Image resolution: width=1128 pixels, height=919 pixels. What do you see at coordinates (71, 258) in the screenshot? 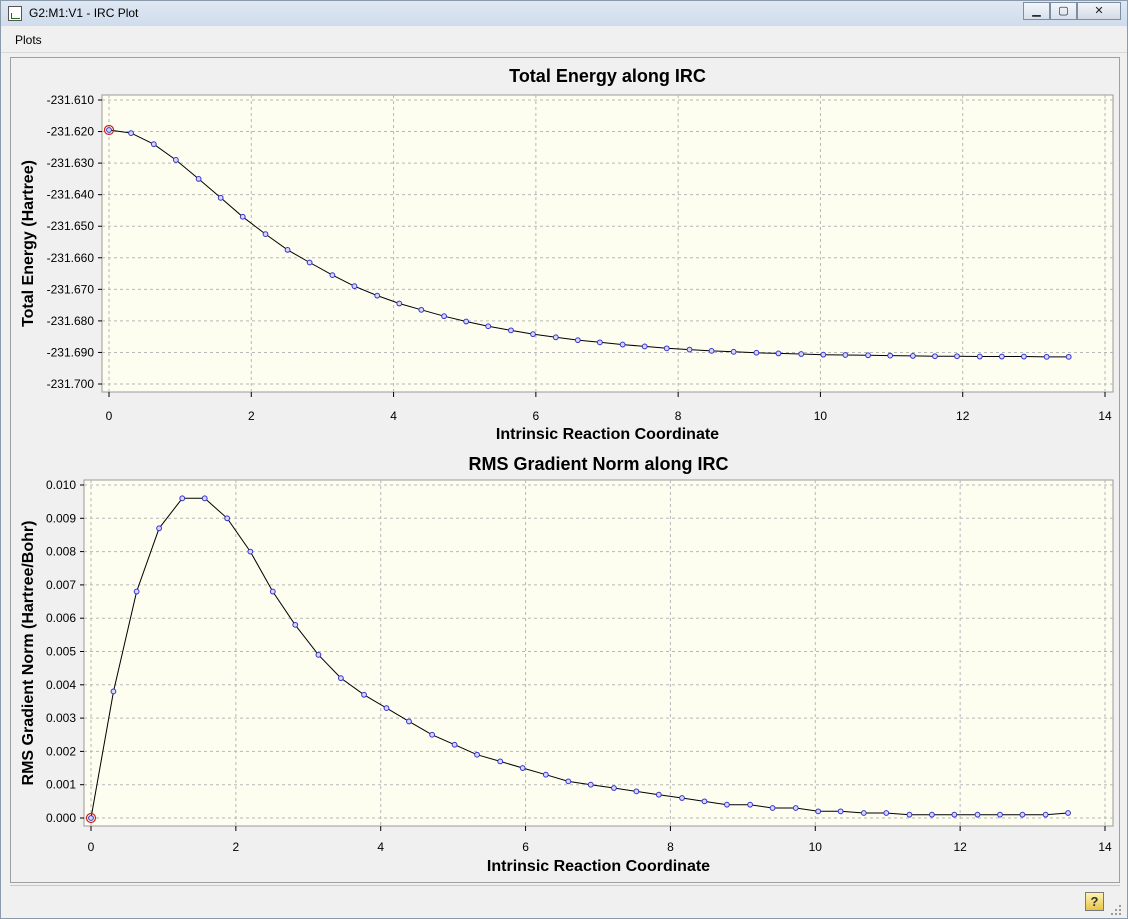
I see `y-tick-label: -231.660` at bounding box center [71, 258].